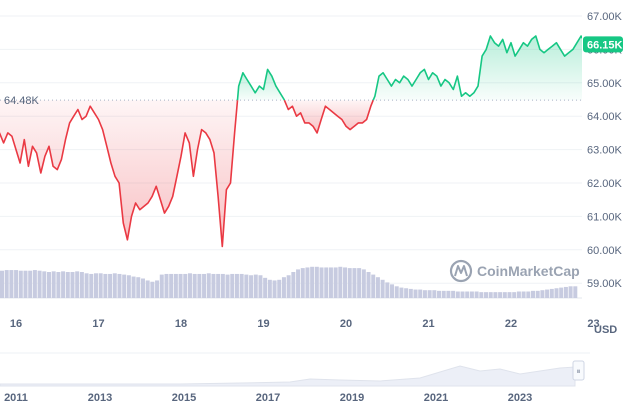 The image size is (624, 404). Describe the element at coordinates (436, 398) in the screenshot. I see `navigator-year-label: 2021` at that location.